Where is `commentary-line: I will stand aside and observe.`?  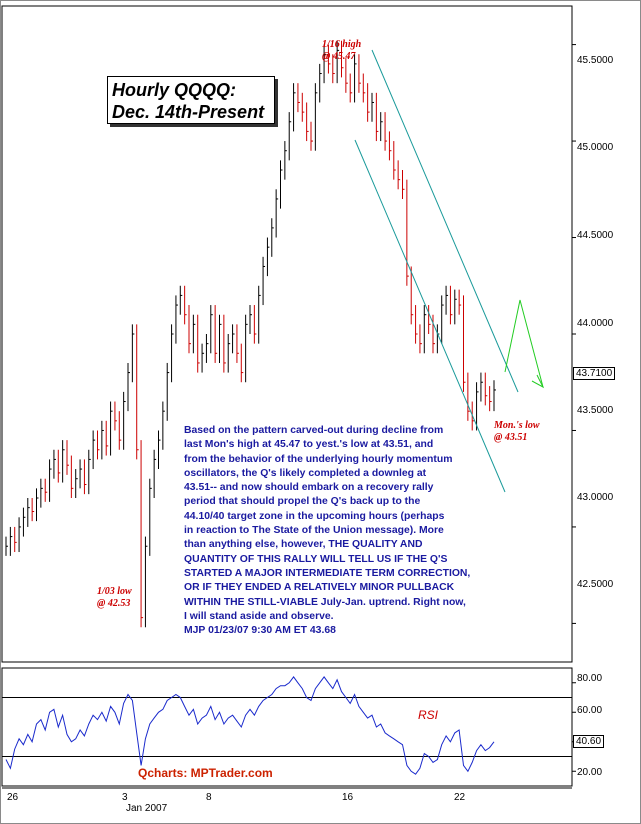
commentary-line: I will stand aside and observe. is located at coordinates (259, 616).